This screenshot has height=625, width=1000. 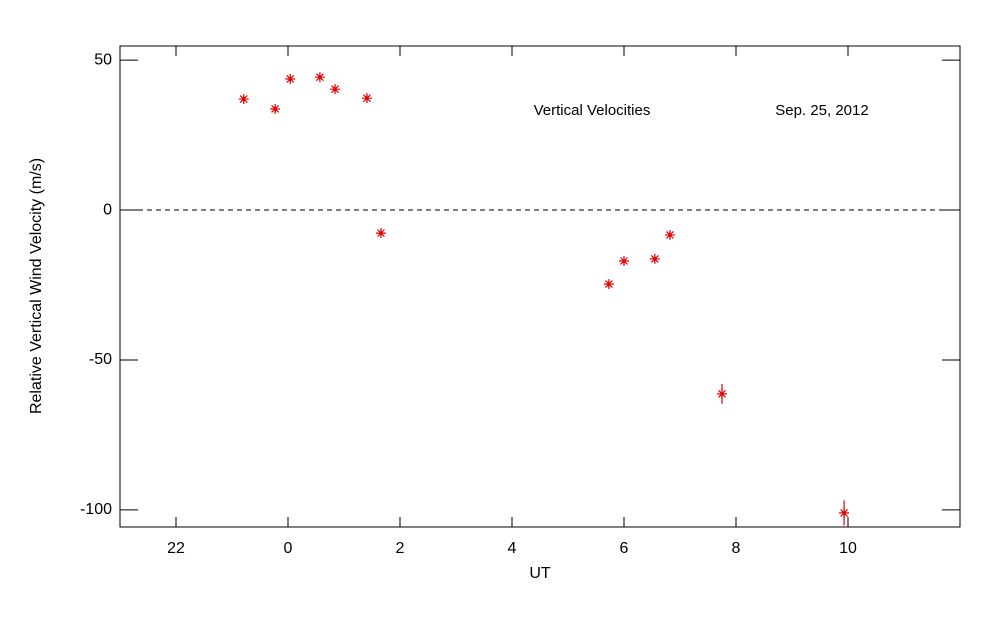 I want to click on y-axis-label: Relative Vertical Wind Velocity (m/s), so click(x=36, y=286).